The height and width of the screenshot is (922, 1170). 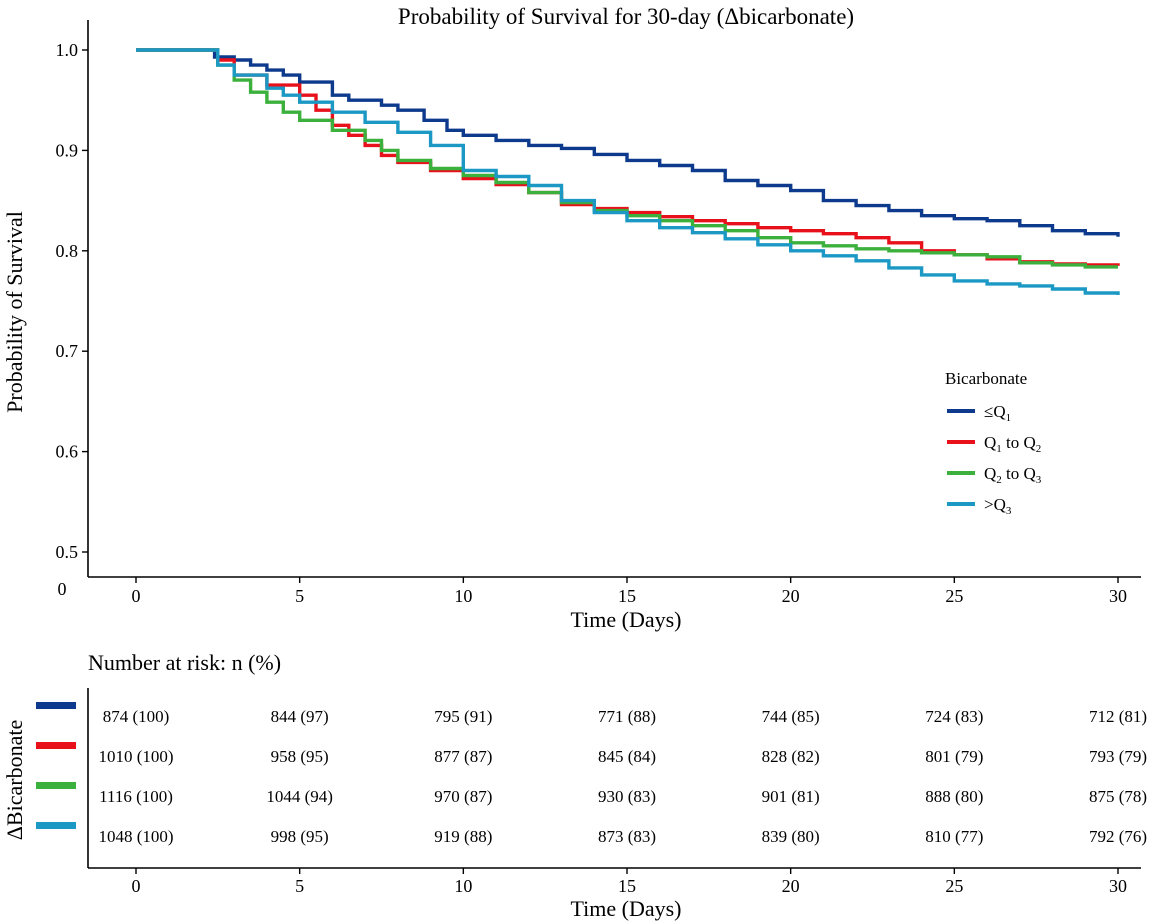 What do you see at coordinates (627, 796) in the screenshot?
I see `risk-cell: 930 (83)` at bounding box center [627, 796].